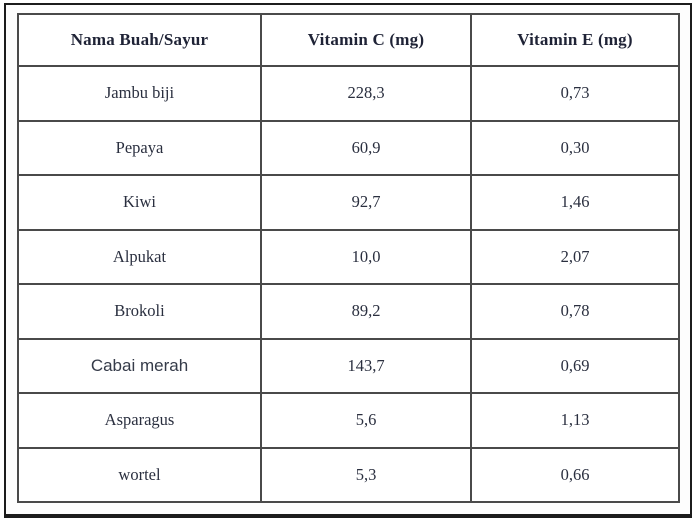  Describe the element at coordinates (366, 256) in the screenshot. I see `cell-vitamin-c: 10,0` at that location.